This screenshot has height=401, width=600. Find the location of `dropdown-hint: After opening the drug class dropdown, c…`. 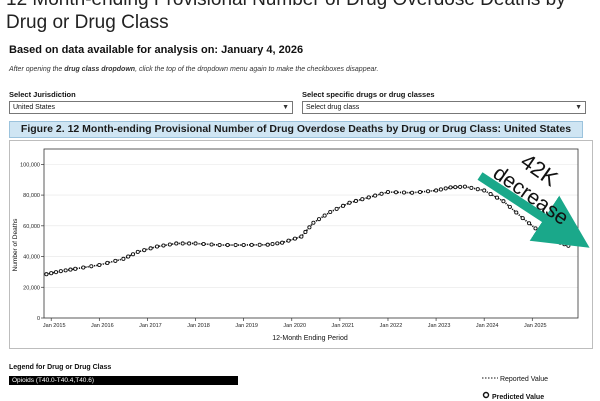

dropdown-hint: After opening the drug class dropdown, c… is located at coordinates (193, 69).